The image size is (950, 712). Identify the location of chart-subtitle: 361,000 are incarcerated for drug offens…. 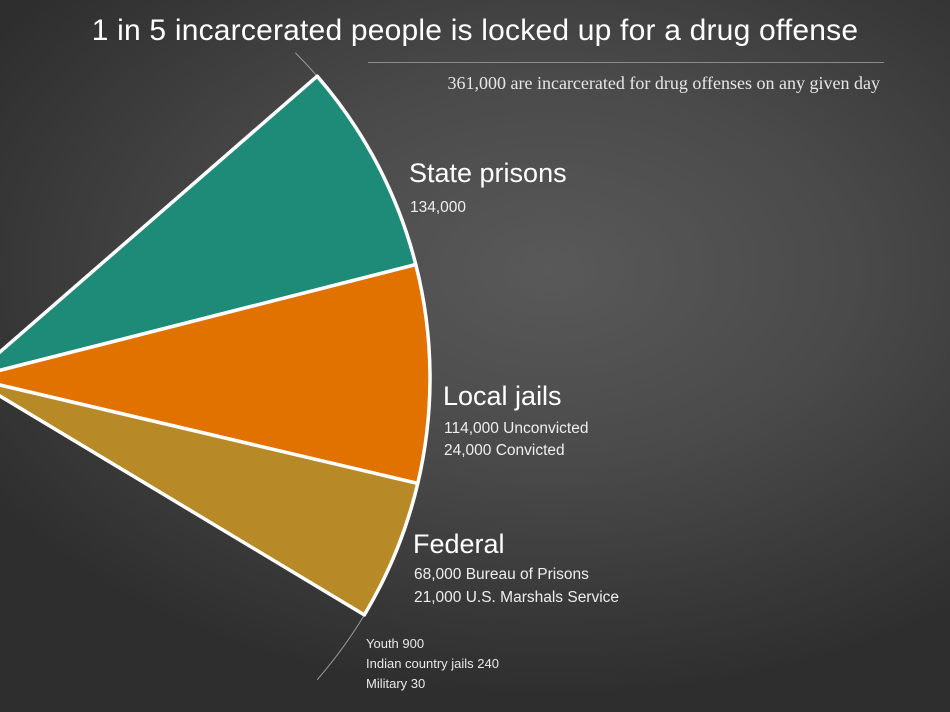
(663, 83).